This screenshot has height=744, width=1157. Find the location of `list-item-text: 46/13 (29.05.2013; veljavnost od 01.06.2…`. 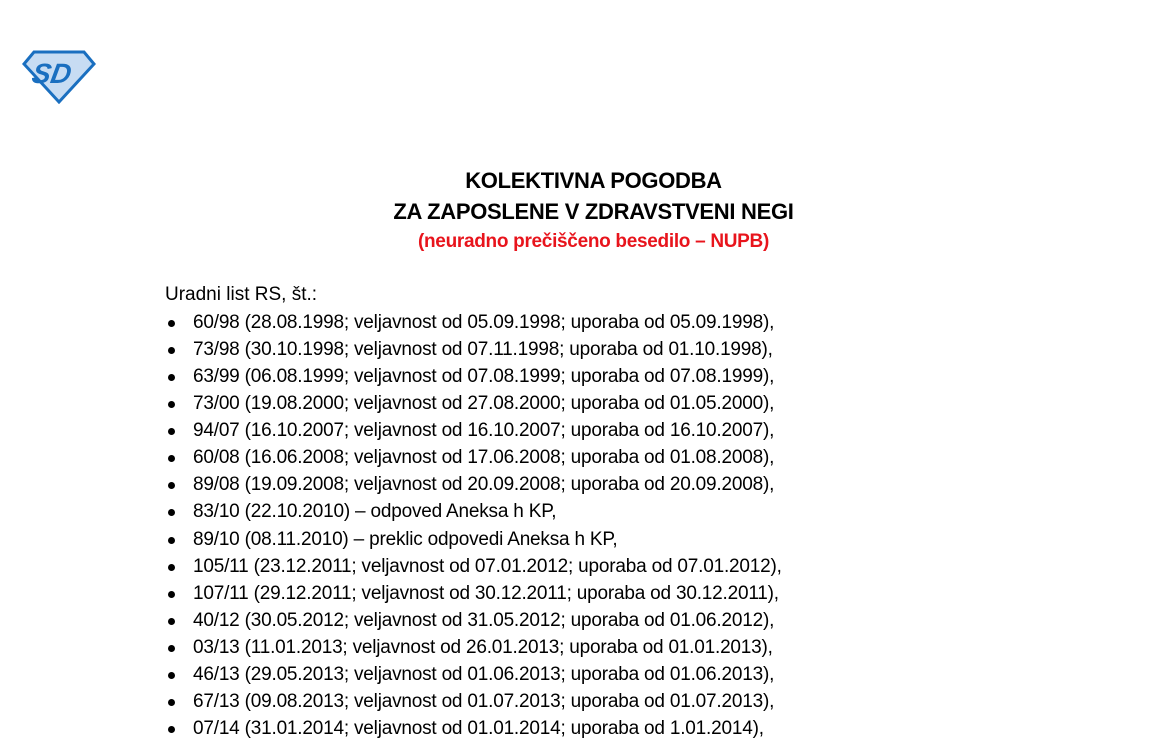

list-item-text: 46/13 (29.05.2013; veljavnost od 01.06.2… is located at coordinates (484, 674).